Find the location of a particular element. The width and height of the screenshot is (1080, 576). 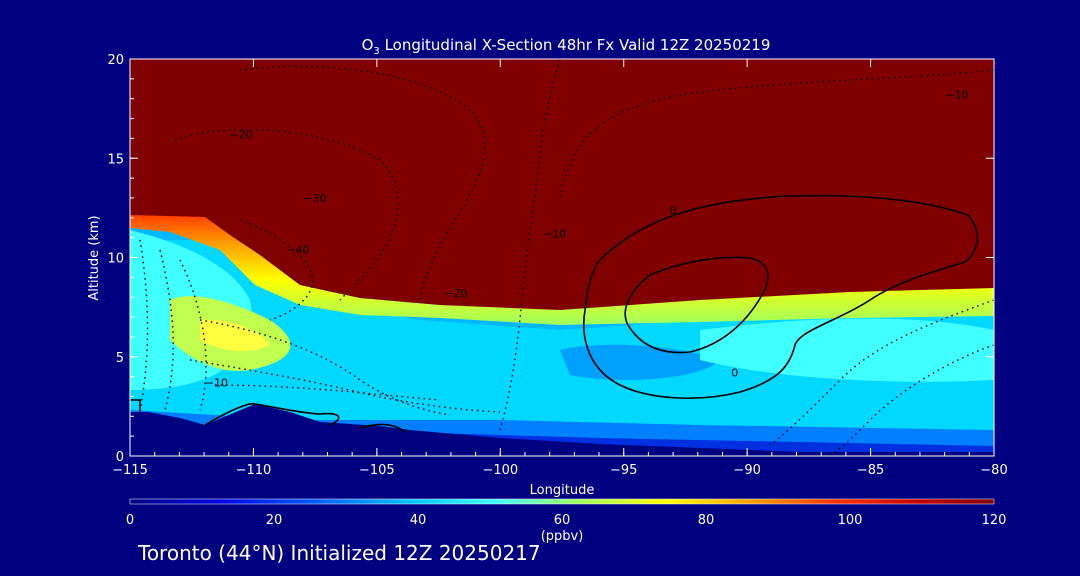

x-tick-label: −110 is located at coordinates (254, 470).